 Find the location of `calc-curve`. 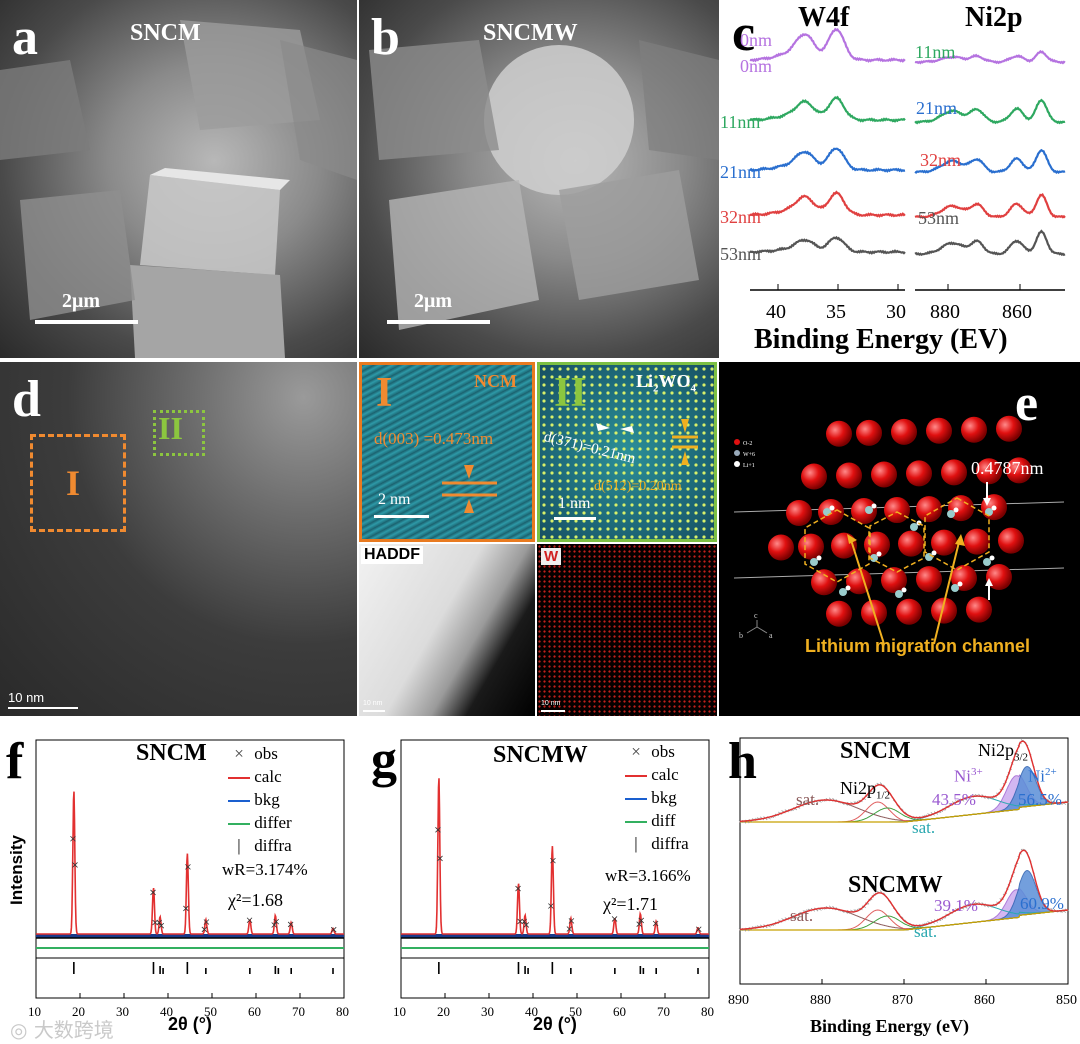

calc-curve is located at coordinates (555, 856).